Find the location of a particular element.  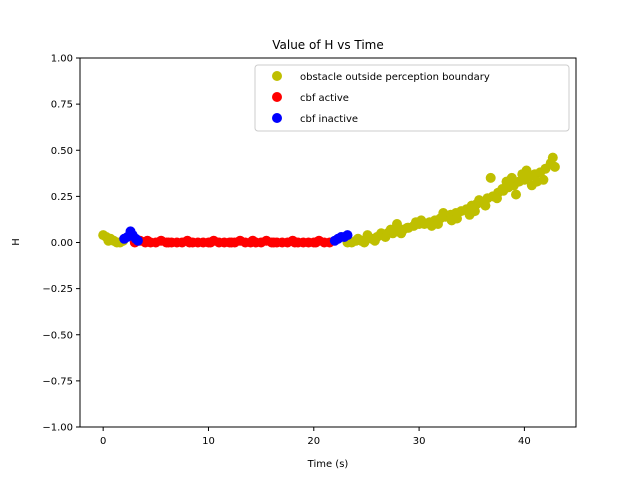

x-tick-label: 40 is located at coordinates (524, 441).